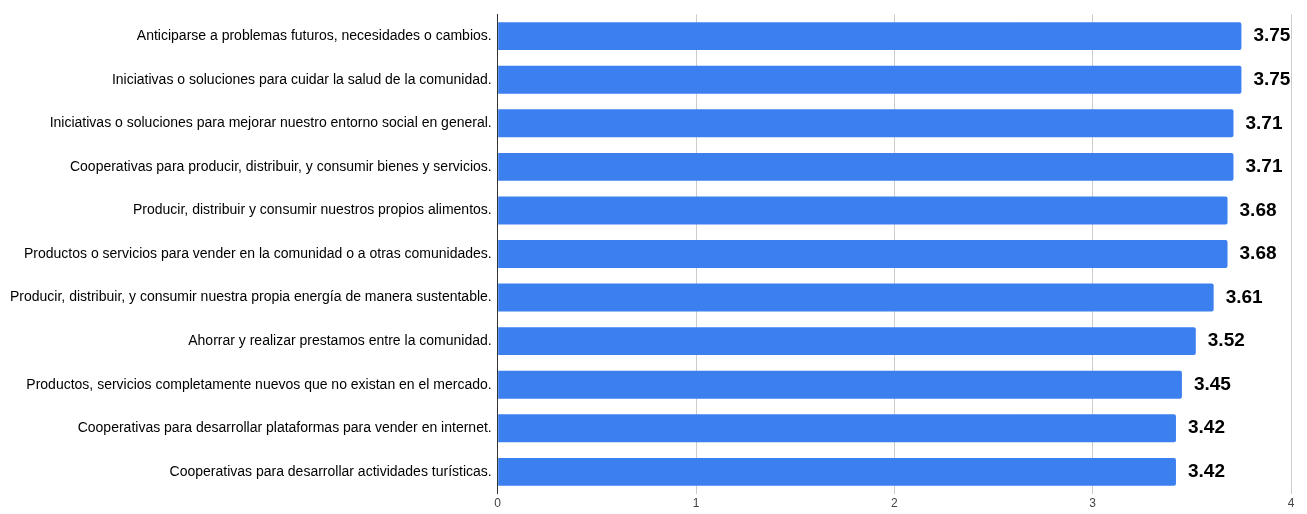 The height and width of the screenshot is (514, 1307). Describe the element at coordinates (257, 252) in the screenshot. I see `y-tick-label: Productos o servicios para vender en la comunidad o a otras comunidades.` at that location.